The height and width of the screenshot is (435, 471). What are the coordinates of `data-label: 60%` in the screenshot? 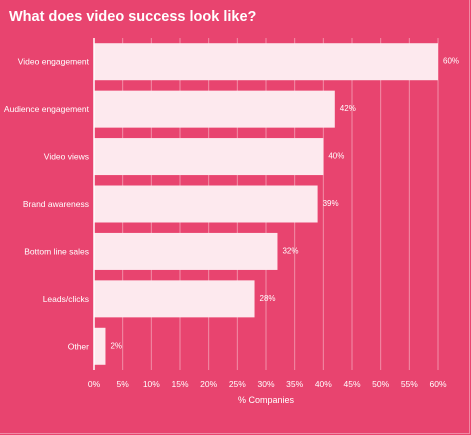 It's located at (451, 61).